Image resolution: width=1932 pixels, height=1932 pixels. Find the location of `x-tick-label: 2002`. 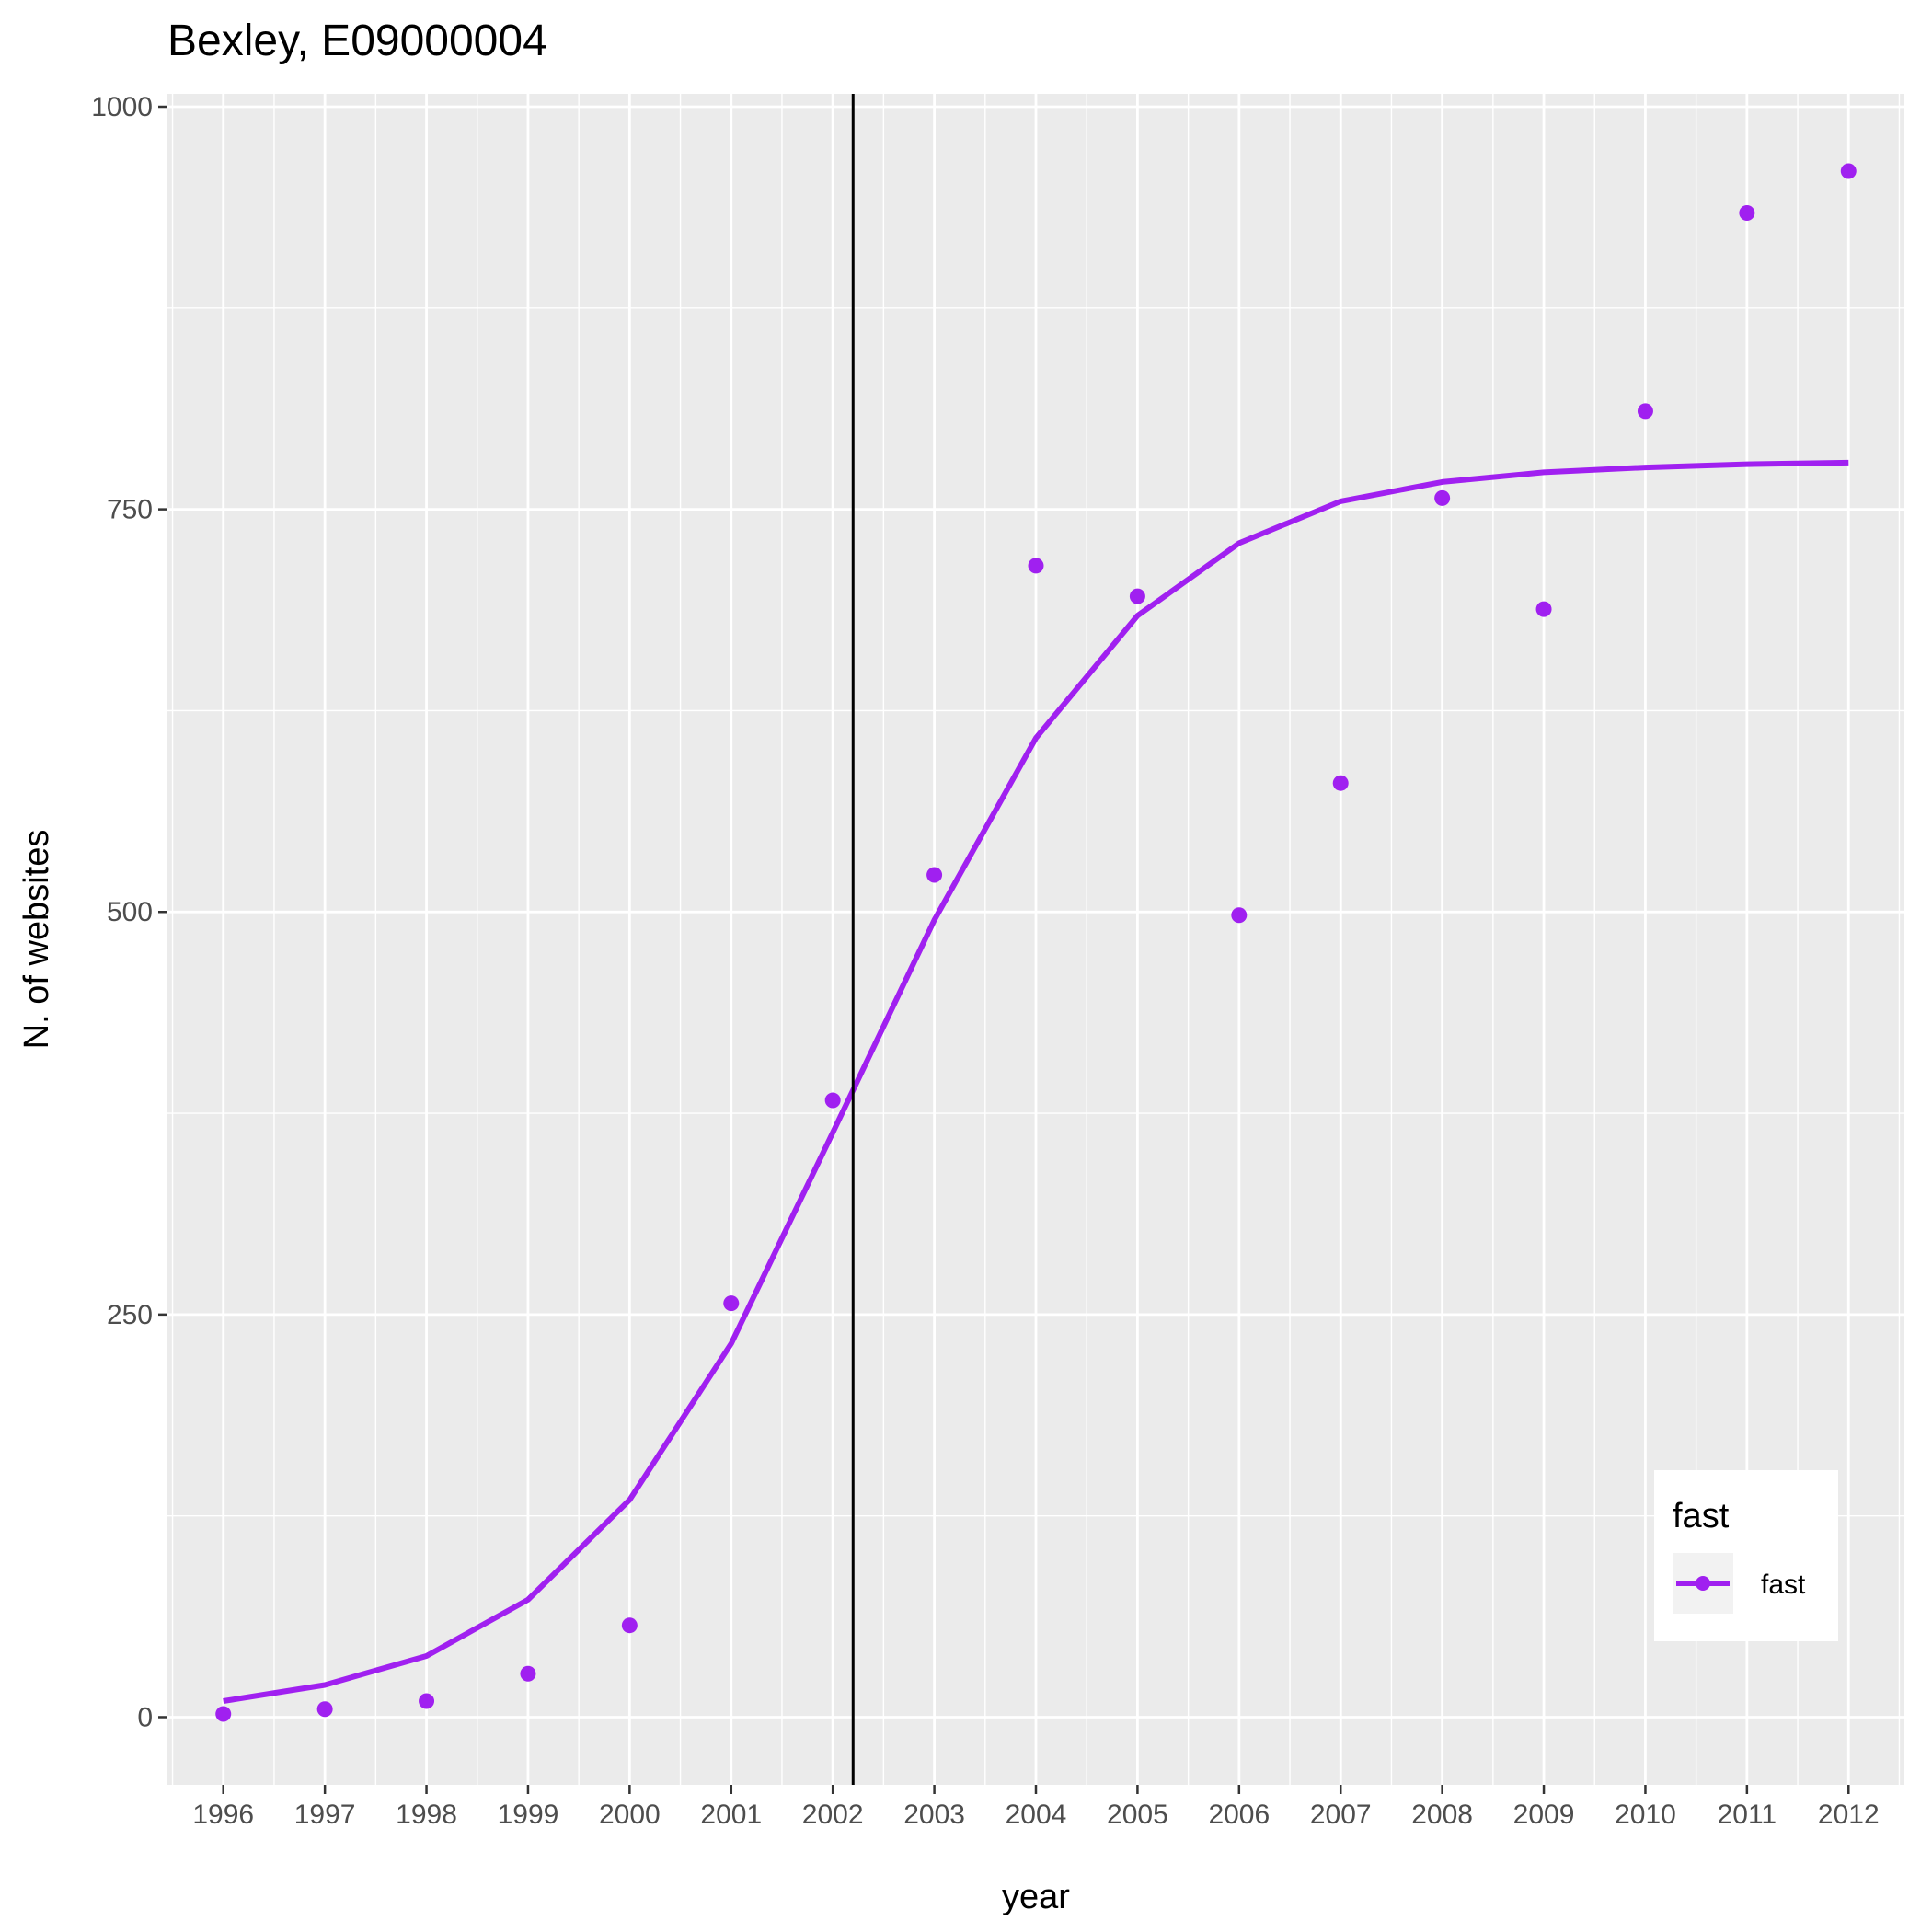

x-tick-label: 2002 is located at coordinates (833, 1815).